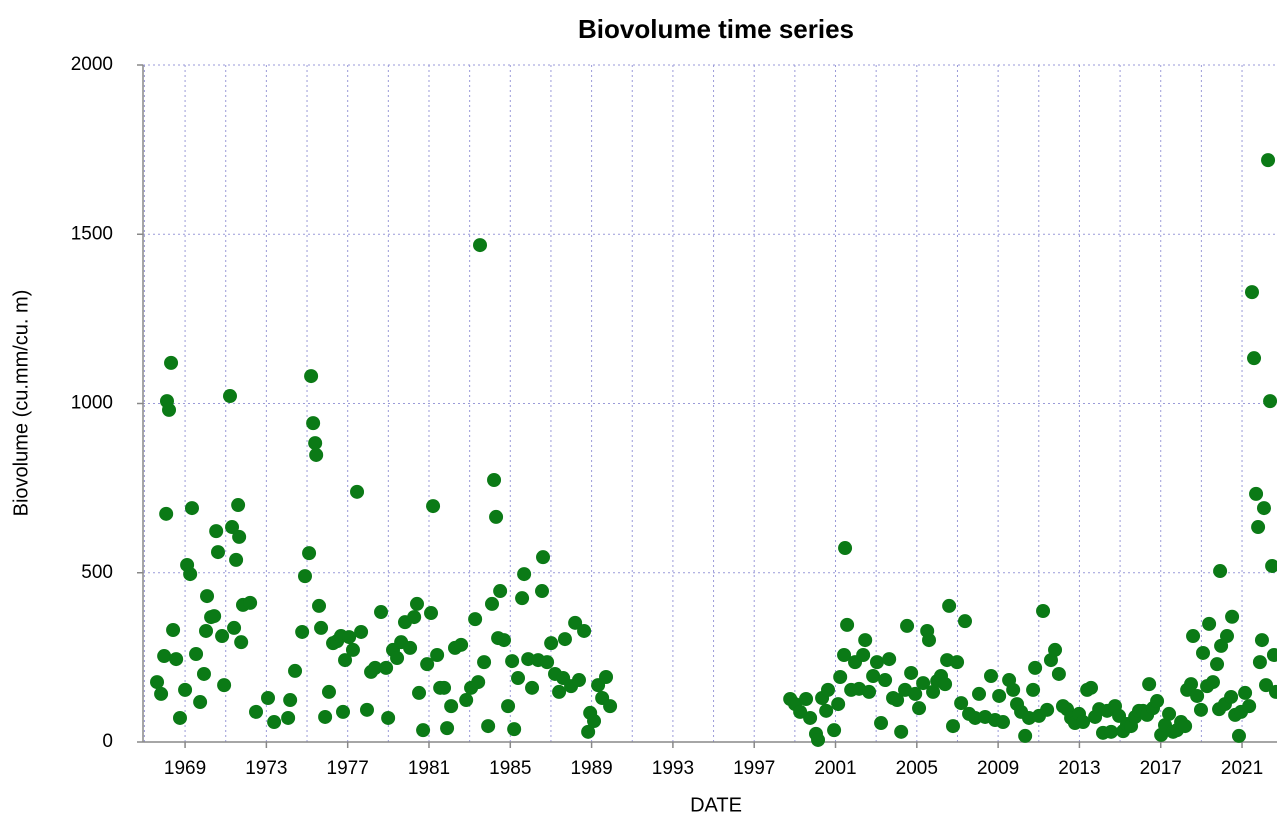 This screenshot has width=1277, height=817. What do you see at coordinates (673, 768) in the screenshot?
I see `x-tick-label: 1993` at bounding box center [673, 768].